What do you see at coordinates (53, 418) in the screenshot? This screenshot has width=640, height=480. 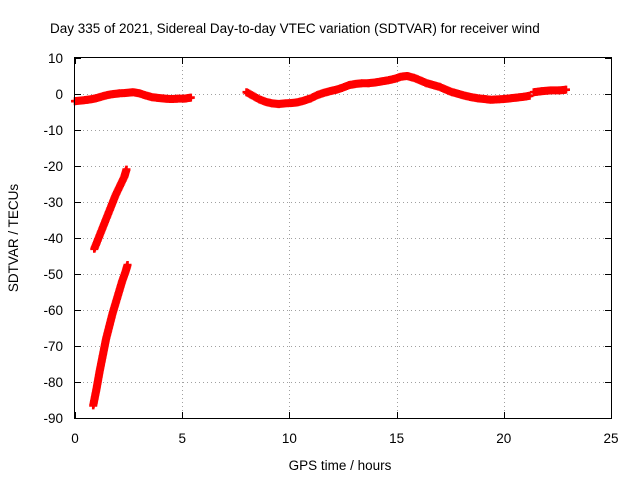 I see `y-tick-label: -90` at bounding box center [53, 418].